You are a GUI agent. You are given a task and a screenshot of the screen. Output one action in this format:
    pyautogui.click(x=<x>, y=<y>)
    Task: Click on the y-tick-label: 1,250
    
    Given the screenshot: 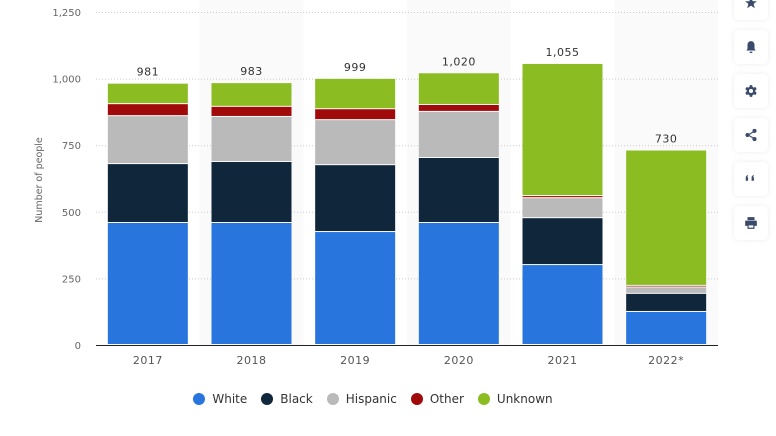 What is the action you would take?
    pyautogui.click(x=66, y=13)
    